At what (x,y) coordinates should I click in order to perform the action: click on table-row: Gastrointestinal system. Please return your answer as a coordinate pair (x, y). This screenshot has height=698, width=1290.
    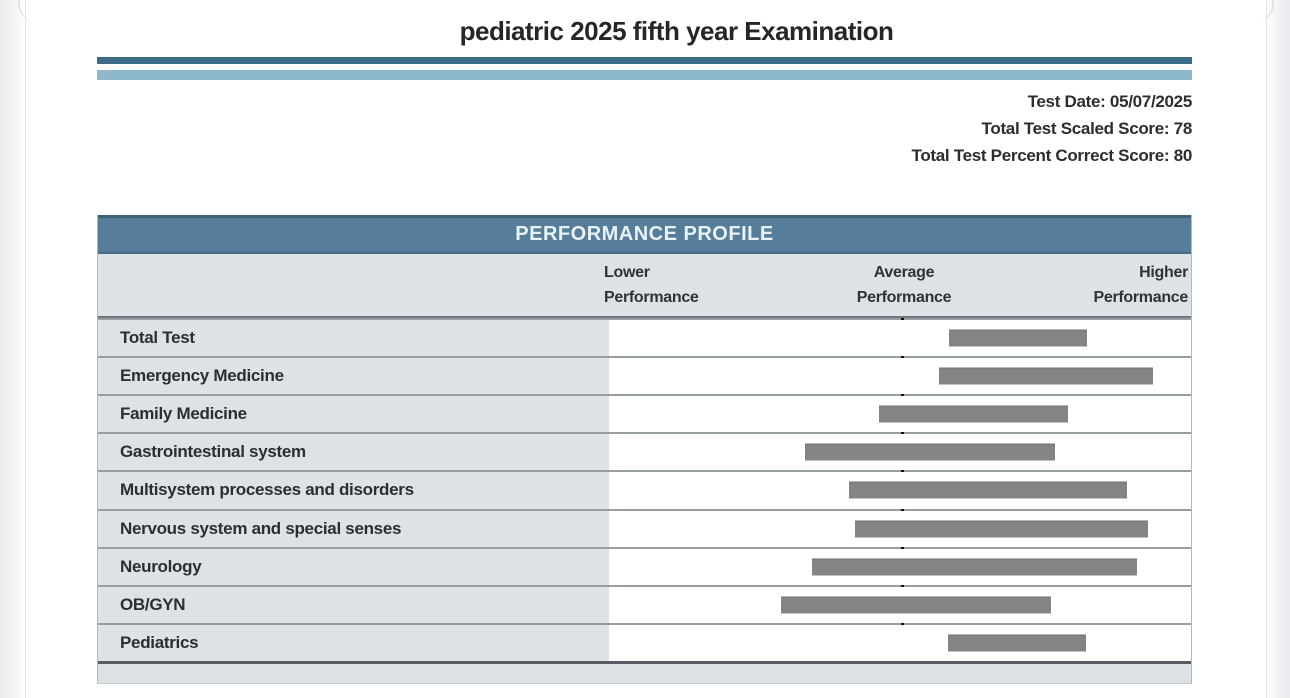
    Looking at the image, I should click on (644, 451).